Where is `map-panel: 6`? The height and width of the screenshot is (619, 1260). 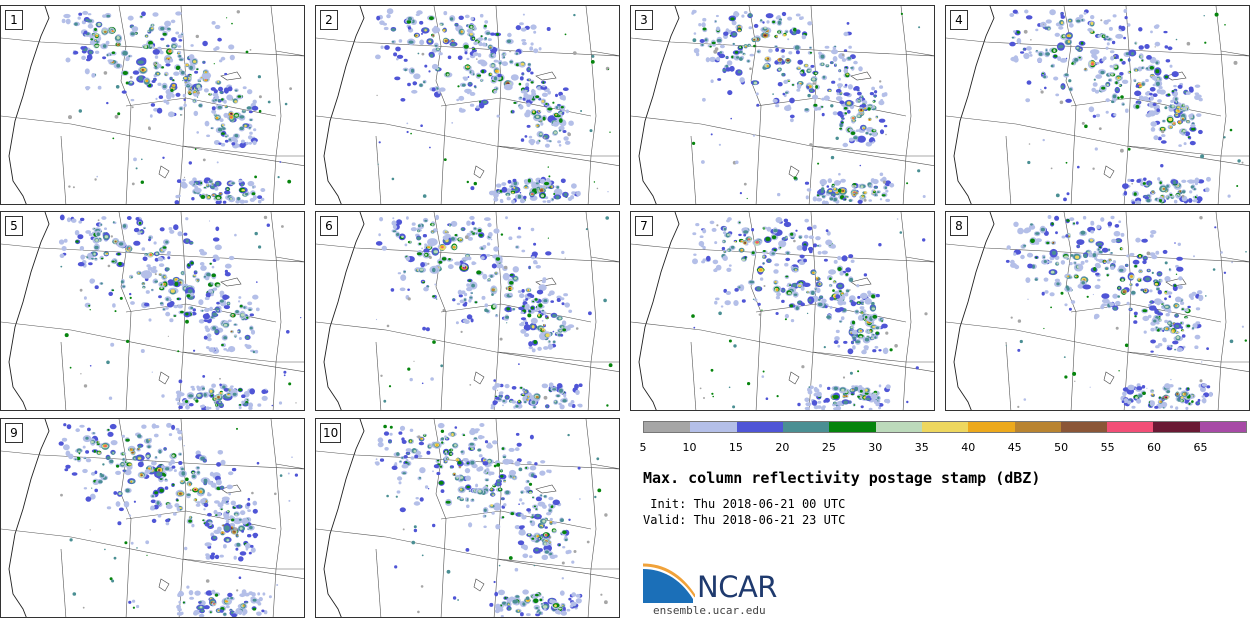
map-panel: 6 is located at coordinates (467, 311).